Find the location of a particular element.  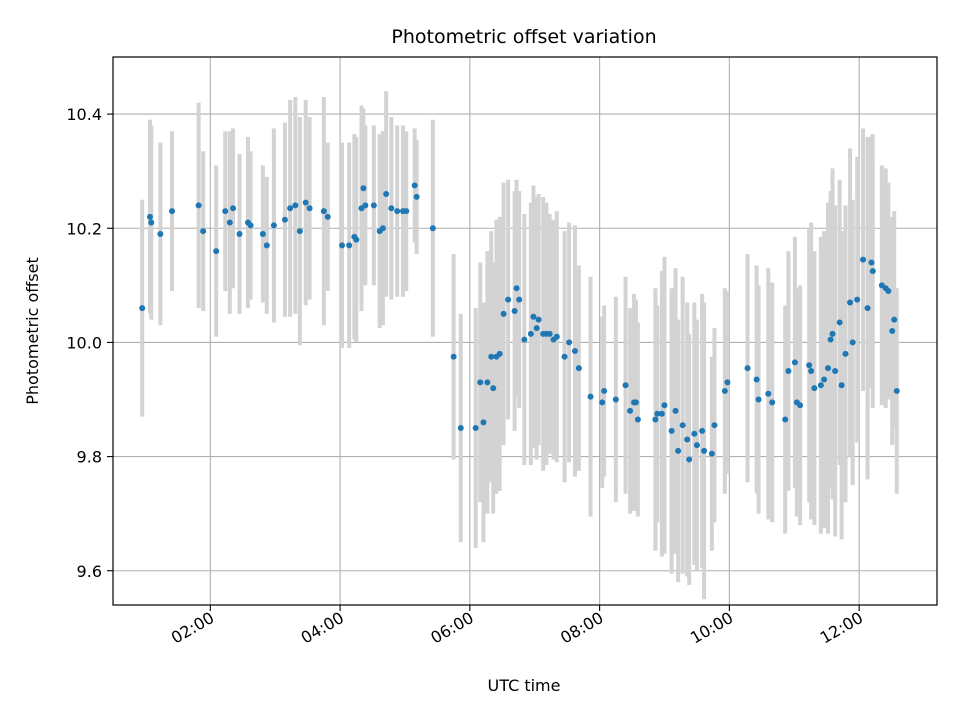

y-tick-label: 10.4 is located at coordinates (84, 114).